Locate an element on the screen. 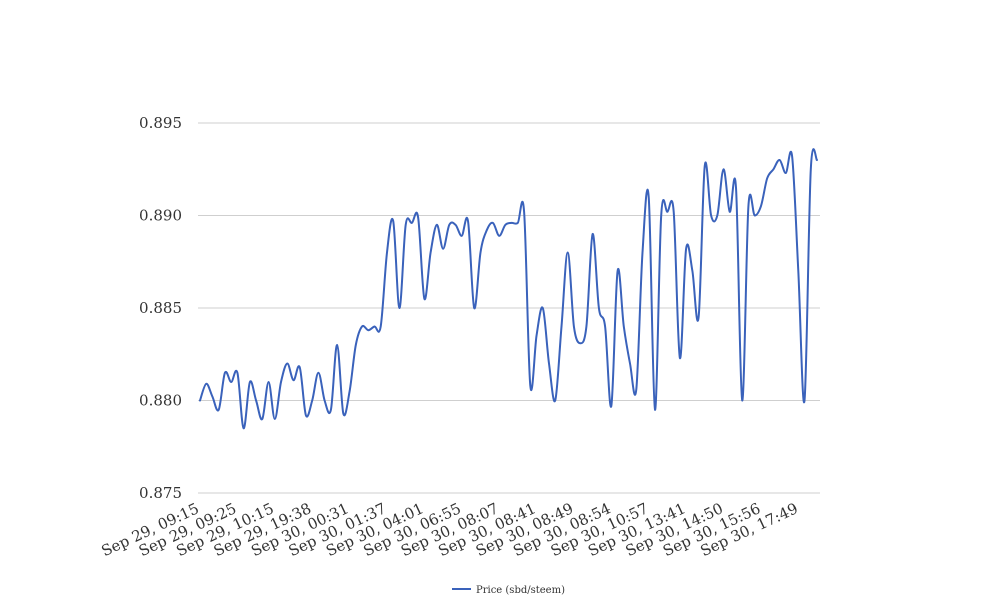 The height and width of the screenshot is (616, 1008). legend: Price (sbd/steem) is located at coordinates (508, 590).